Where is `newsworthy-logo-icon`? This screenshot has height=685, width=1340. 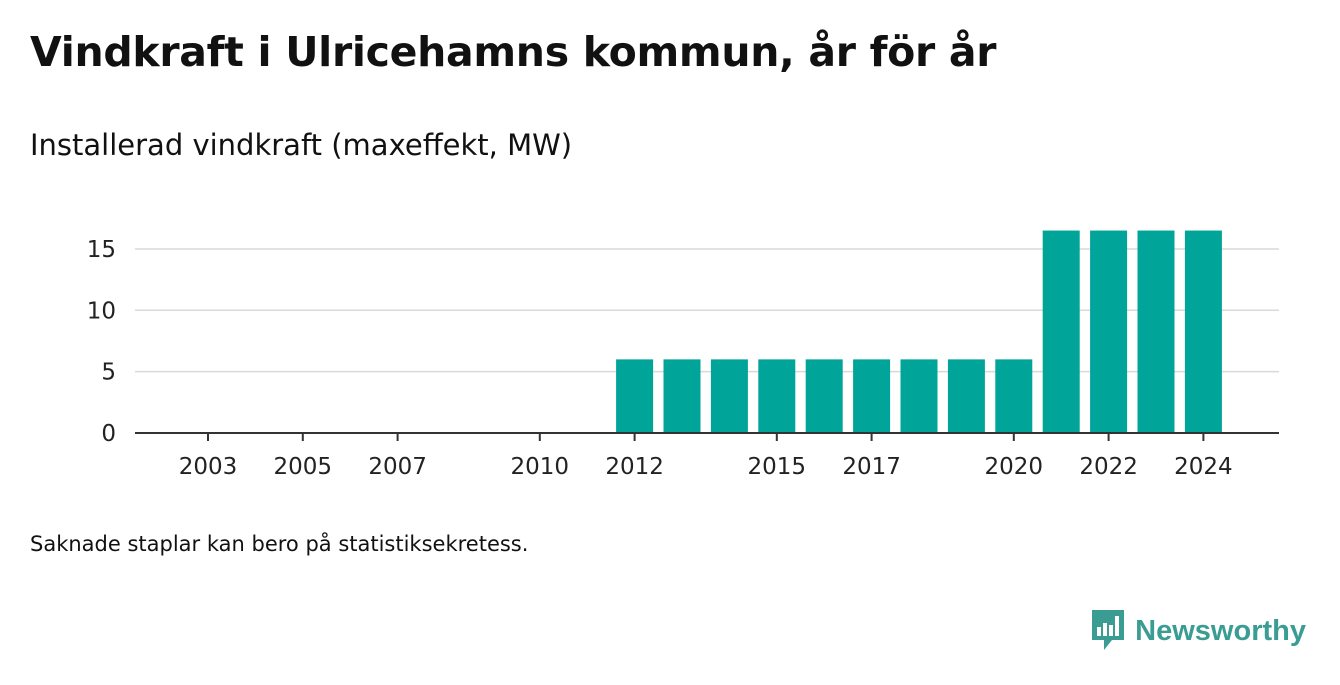 newsworthy-logo-icon is located at coordinates (1108, 630).